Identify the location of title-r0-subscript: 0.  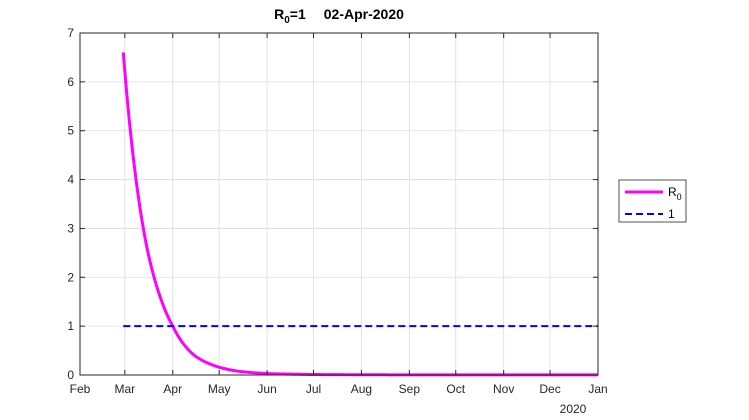
(287, 20).